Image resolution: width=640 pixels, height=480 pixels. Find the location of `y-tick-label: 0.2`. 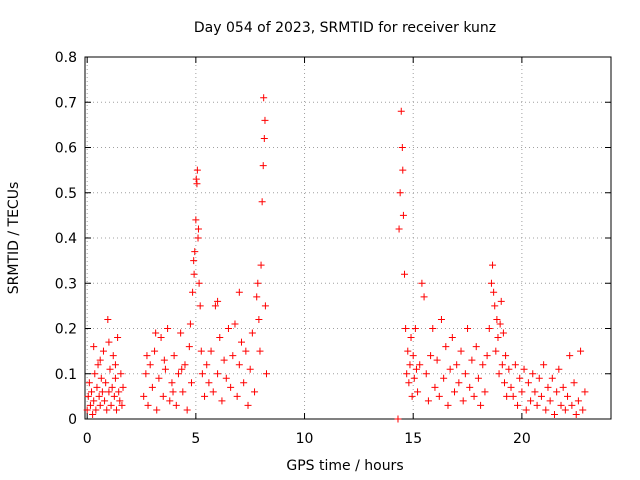

y-tick-label: 0.2 is located at coordinates (66, 330).